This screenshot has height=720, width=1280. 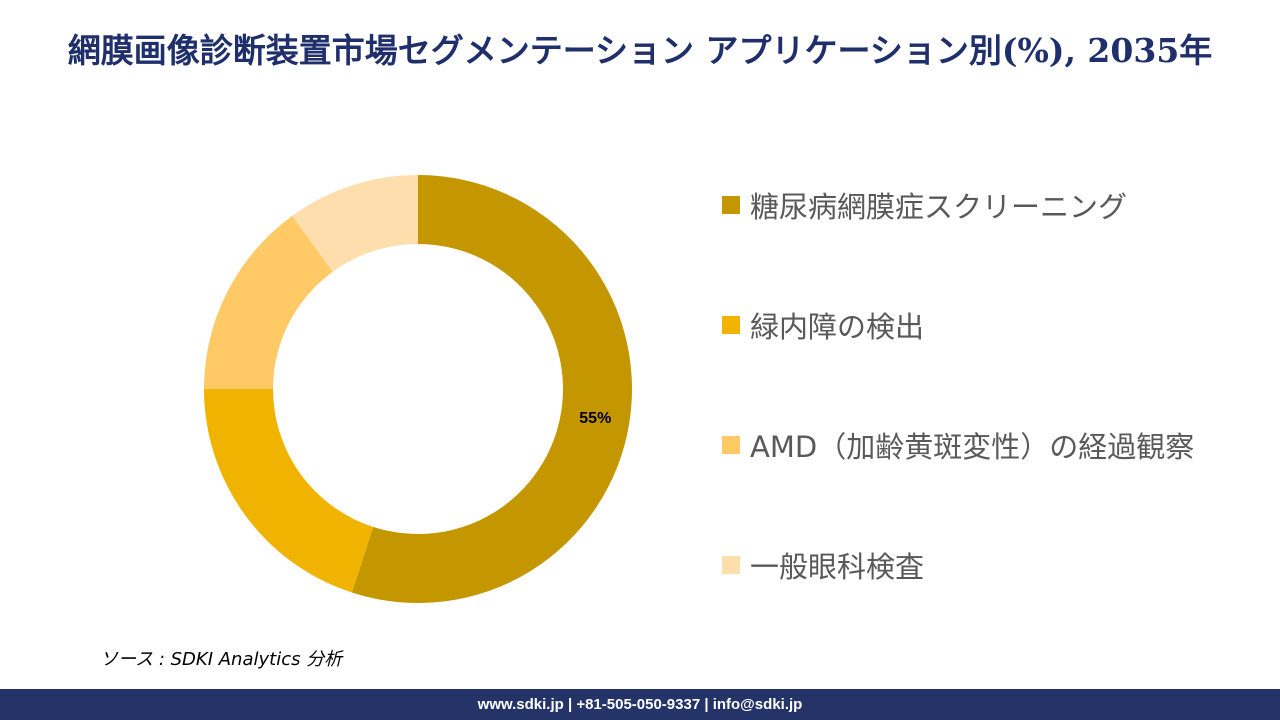 What do you see at coordinates (355, 223) in the screenshot?
I see `slice-general-eye-exam` at bounding box center [355, 223].